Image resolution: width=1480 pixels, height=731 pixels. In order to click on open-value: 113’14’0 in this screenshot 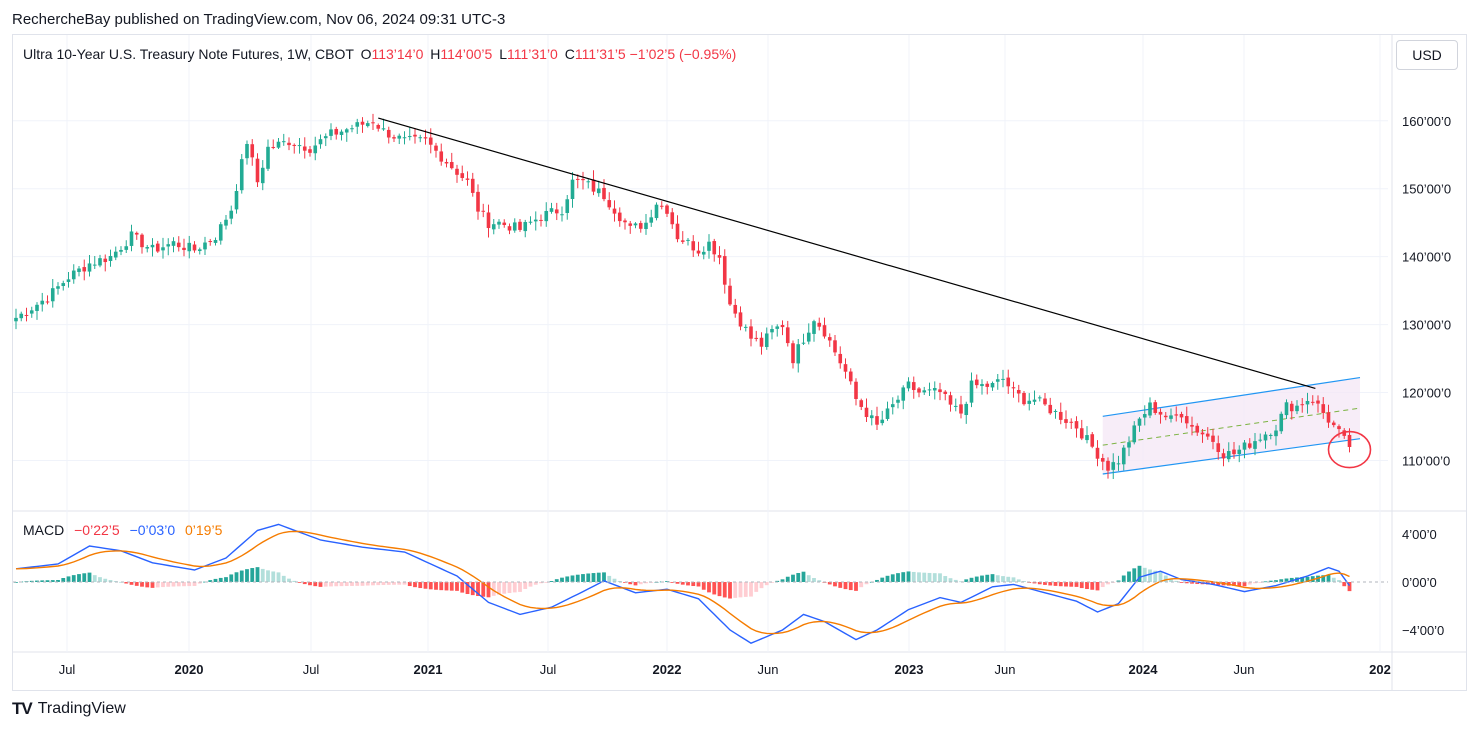, I will do `click(397, 54)`.